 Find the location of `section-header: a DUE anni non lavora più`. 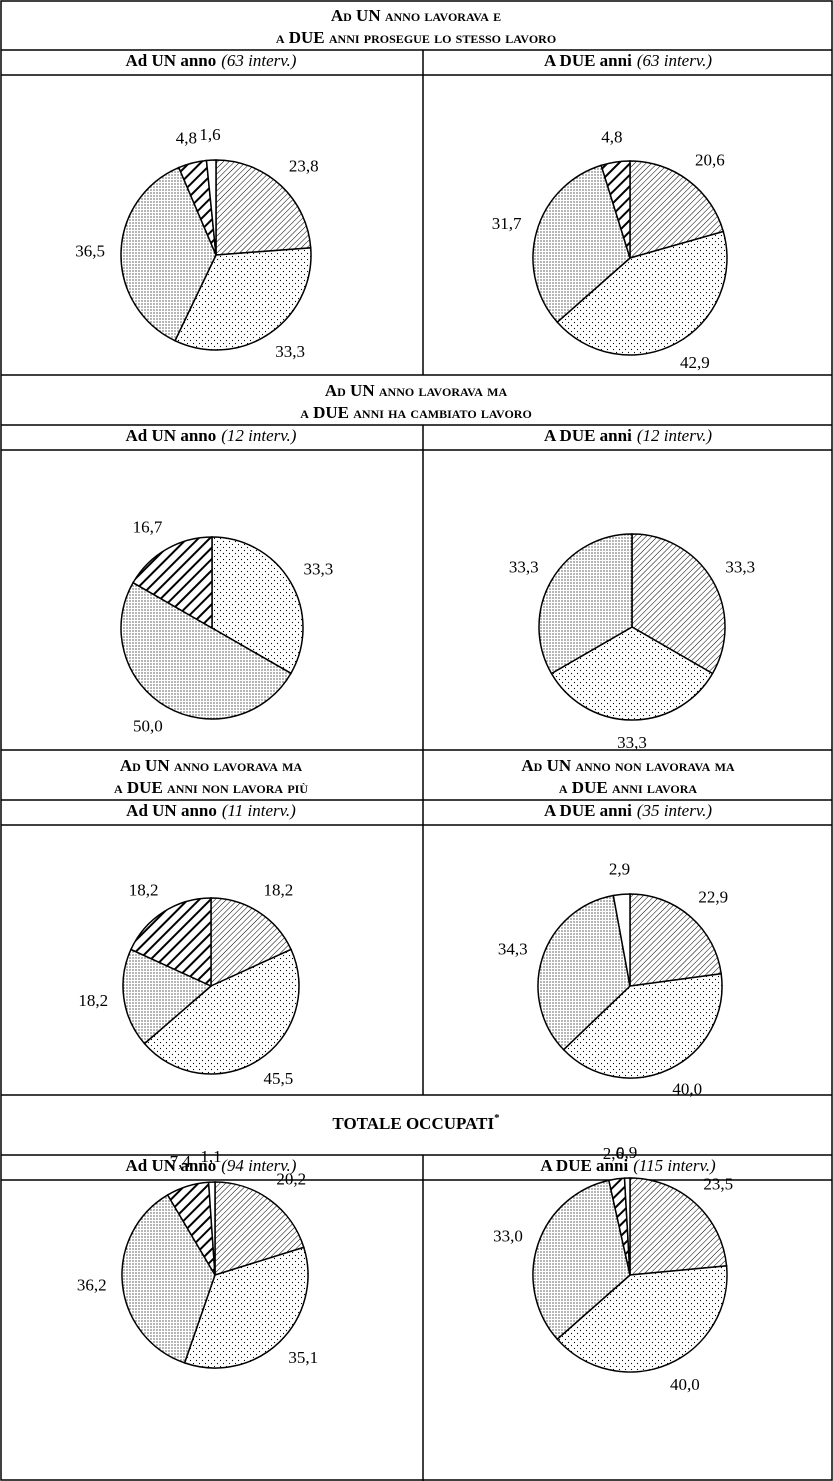

section-header: a DUE anni non lavora più is located at coordinates (211, 787).